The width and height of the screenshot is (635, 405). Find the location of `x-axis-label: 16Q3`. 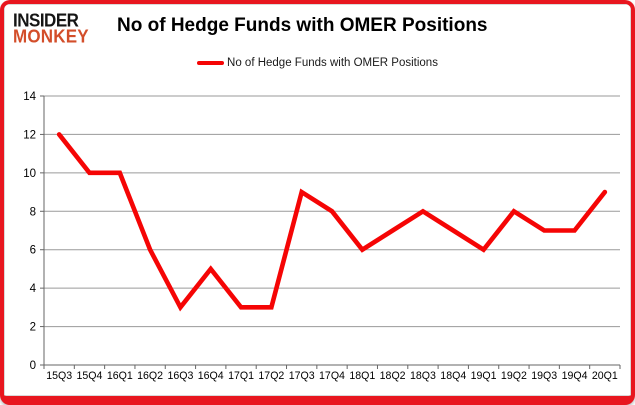

x-axis-label: 16Q3 is located at coordinates (180, 376).